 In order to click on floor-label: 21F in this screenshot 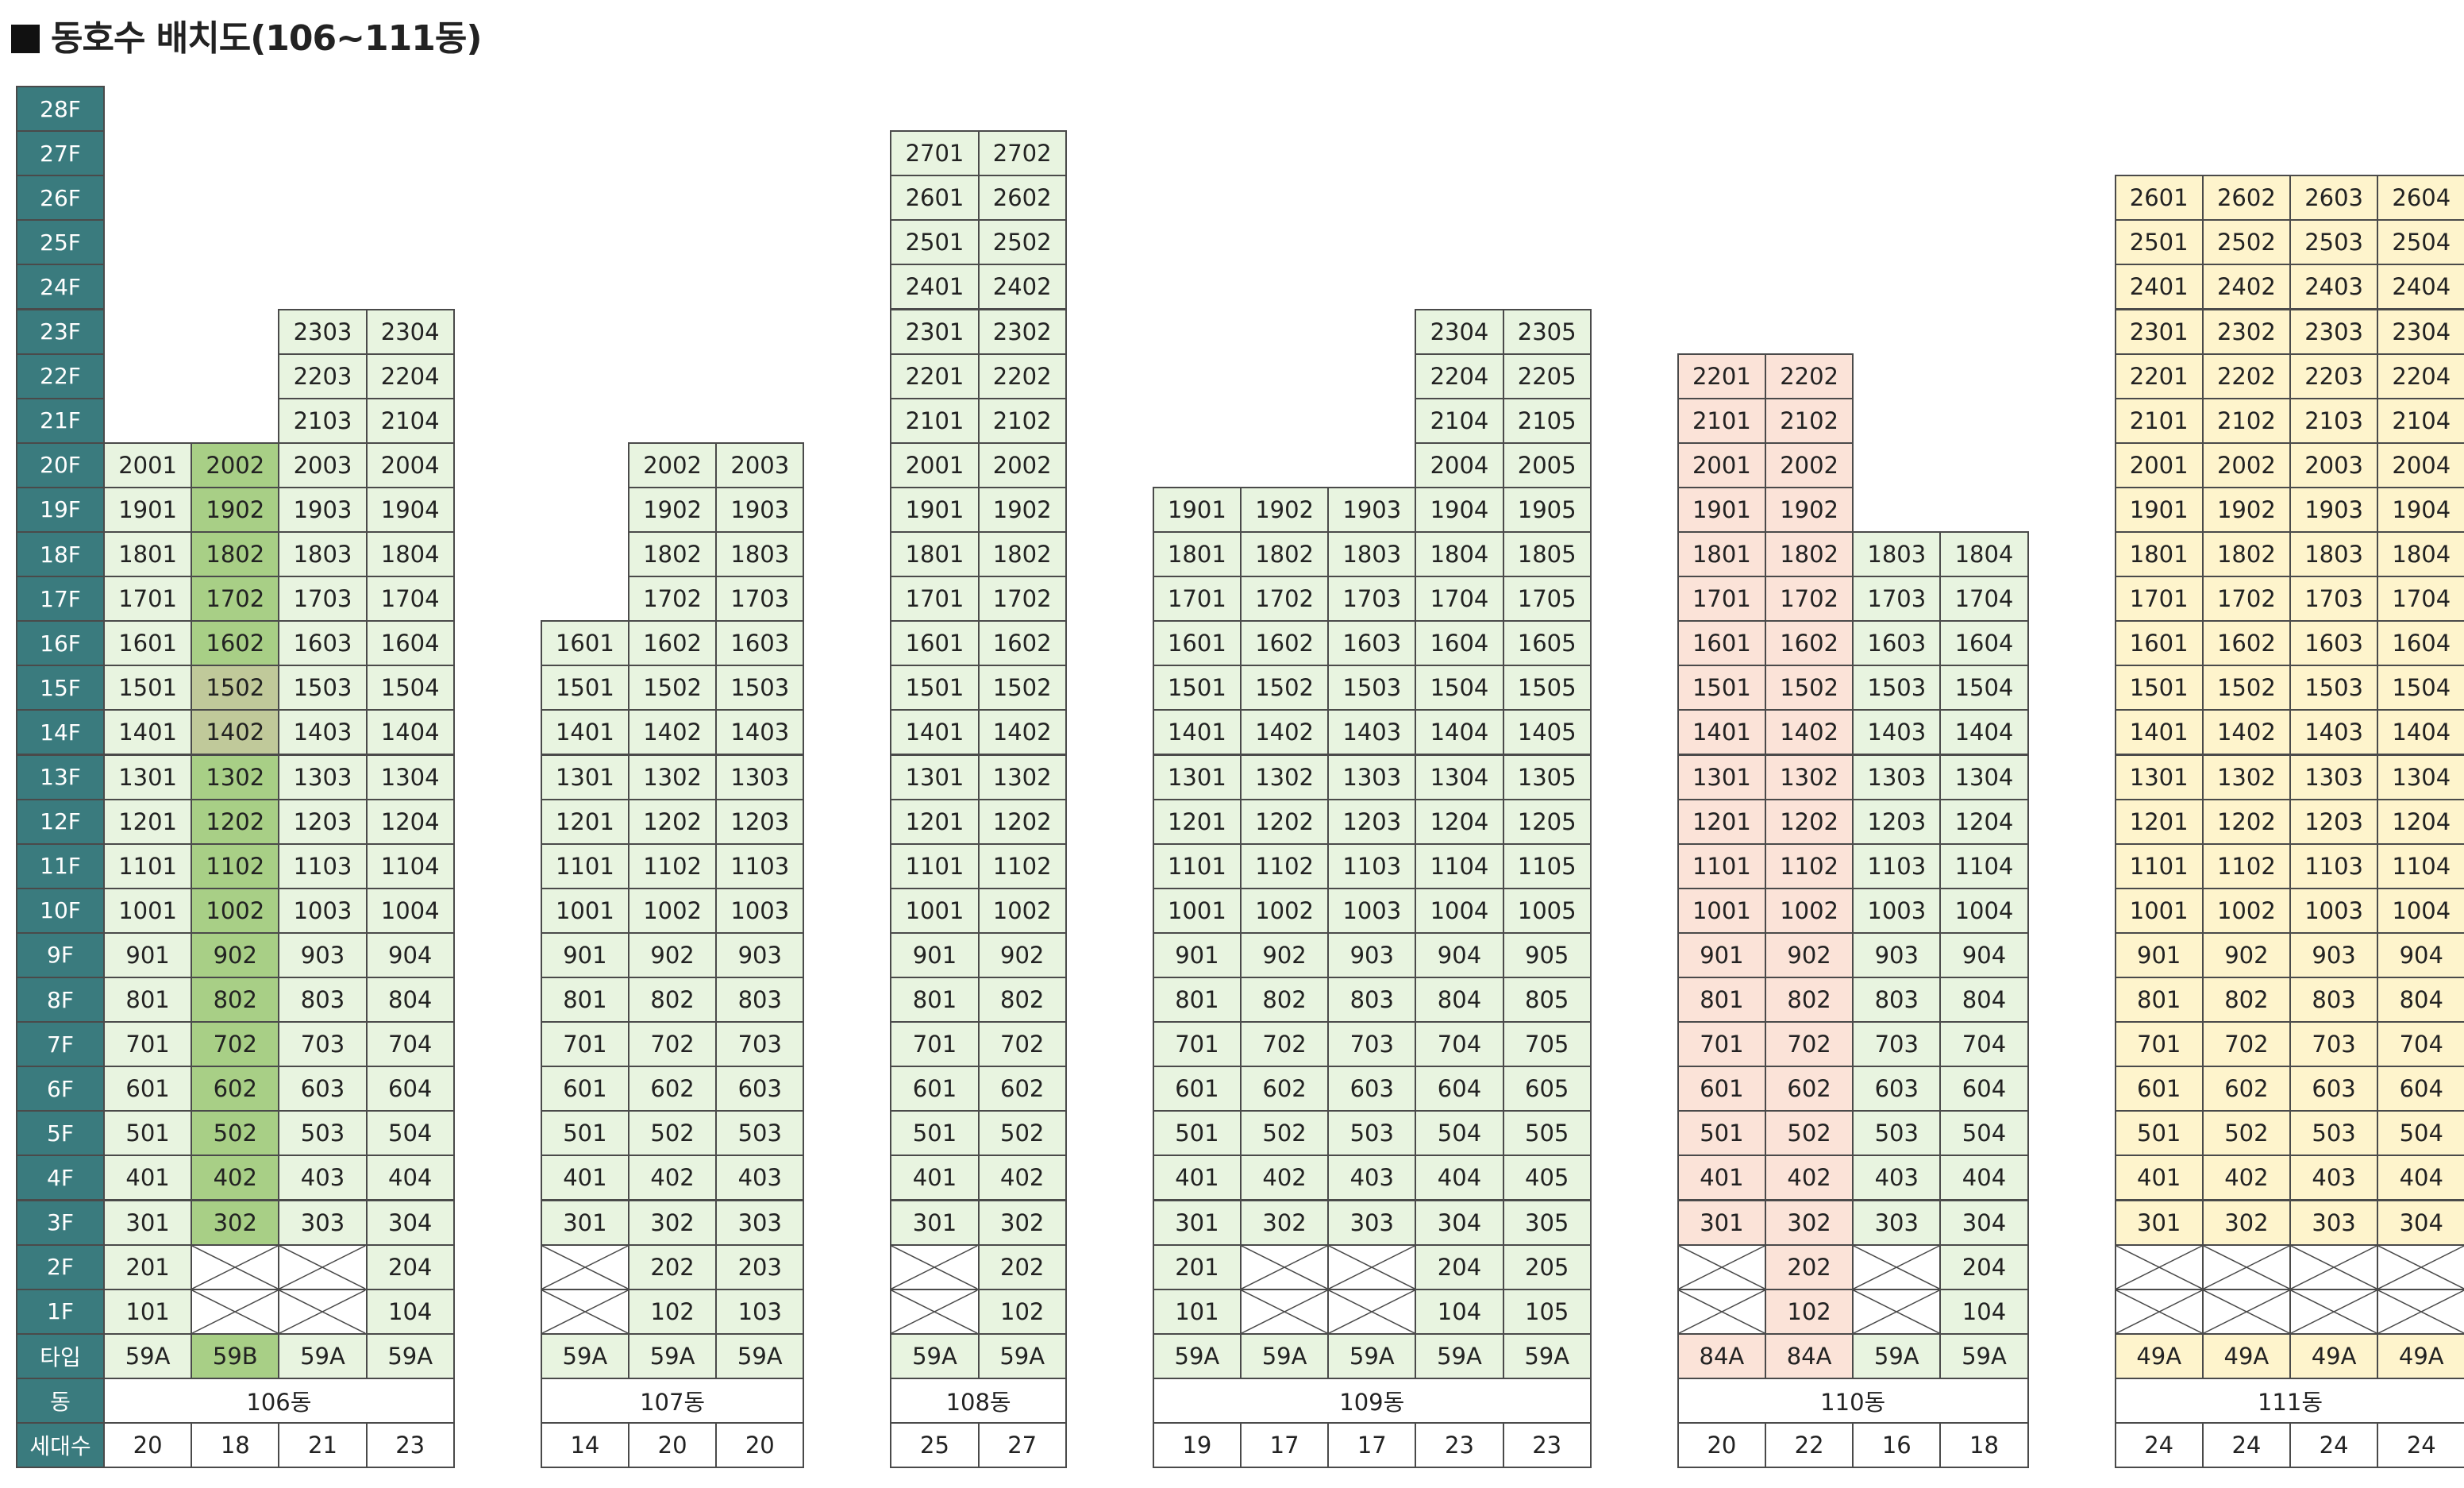, I will do `click(60, 421)`.